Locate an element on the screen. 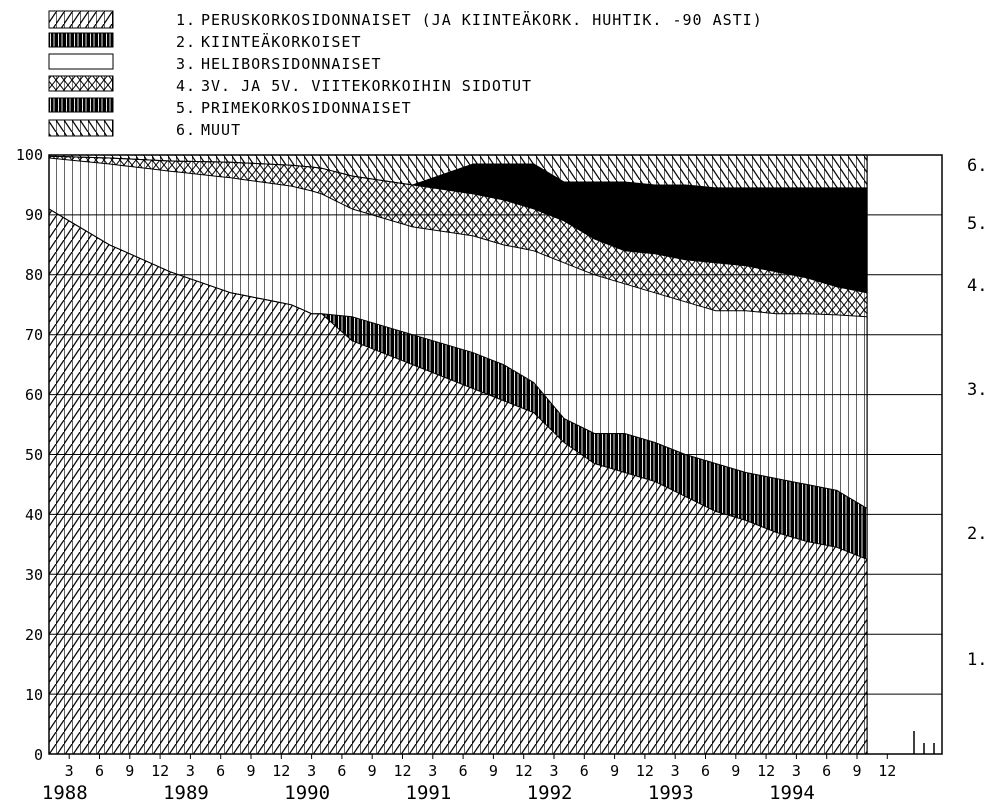 The width and height of the screenshot is (991, 804). x-tick-label-1990-12: 12 is located at coordinates (402, 771).